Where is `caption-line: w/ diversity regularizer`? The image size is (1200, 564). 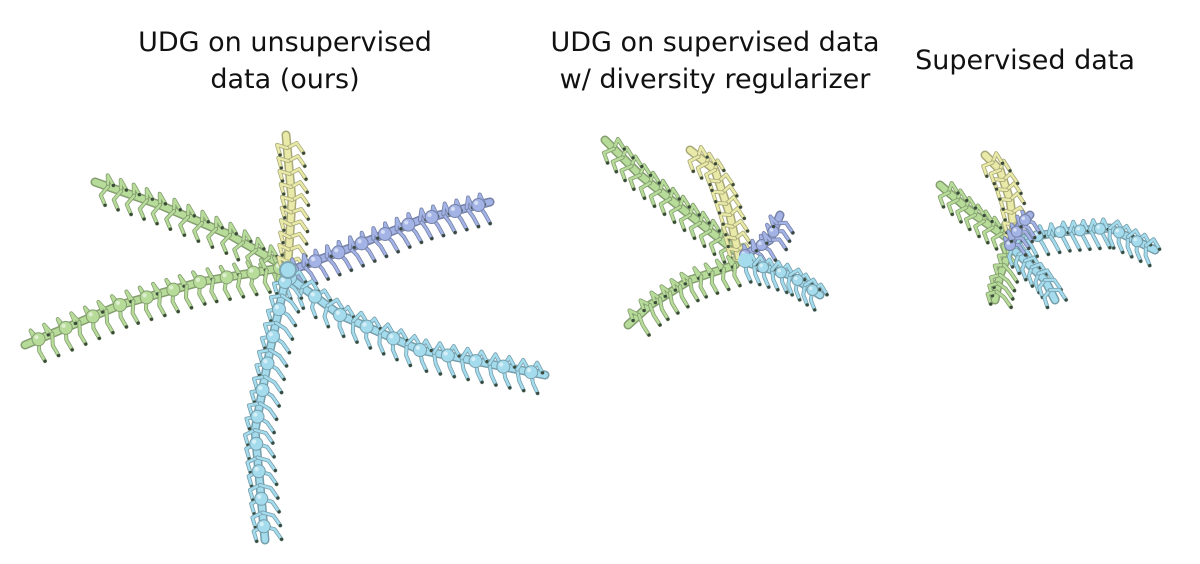
caption-line: w/ diversity regularizer is located at coordinates (715, 79).